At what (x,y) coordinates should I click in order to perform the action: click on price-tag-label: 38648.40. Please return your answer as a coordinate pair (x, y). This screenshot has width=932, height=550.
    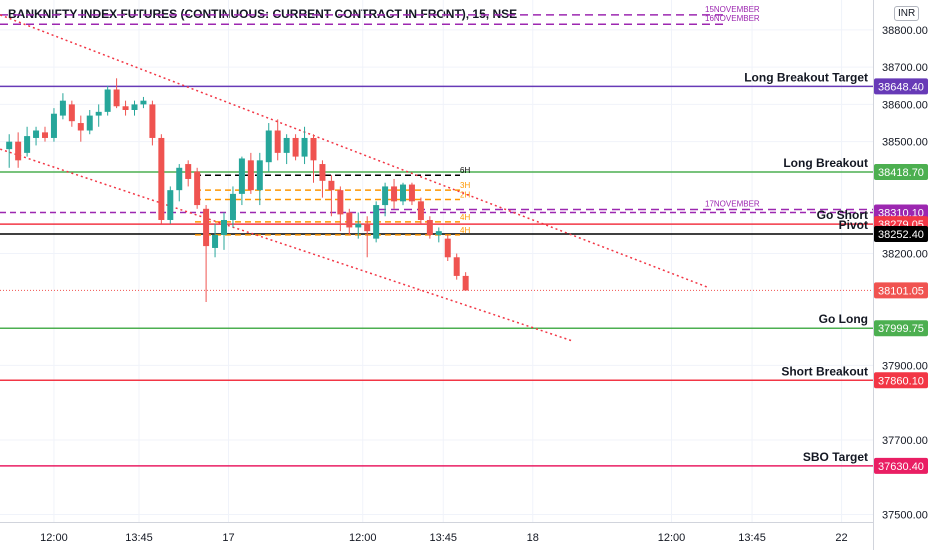
    Looking at the image, I should click on (901, 87).